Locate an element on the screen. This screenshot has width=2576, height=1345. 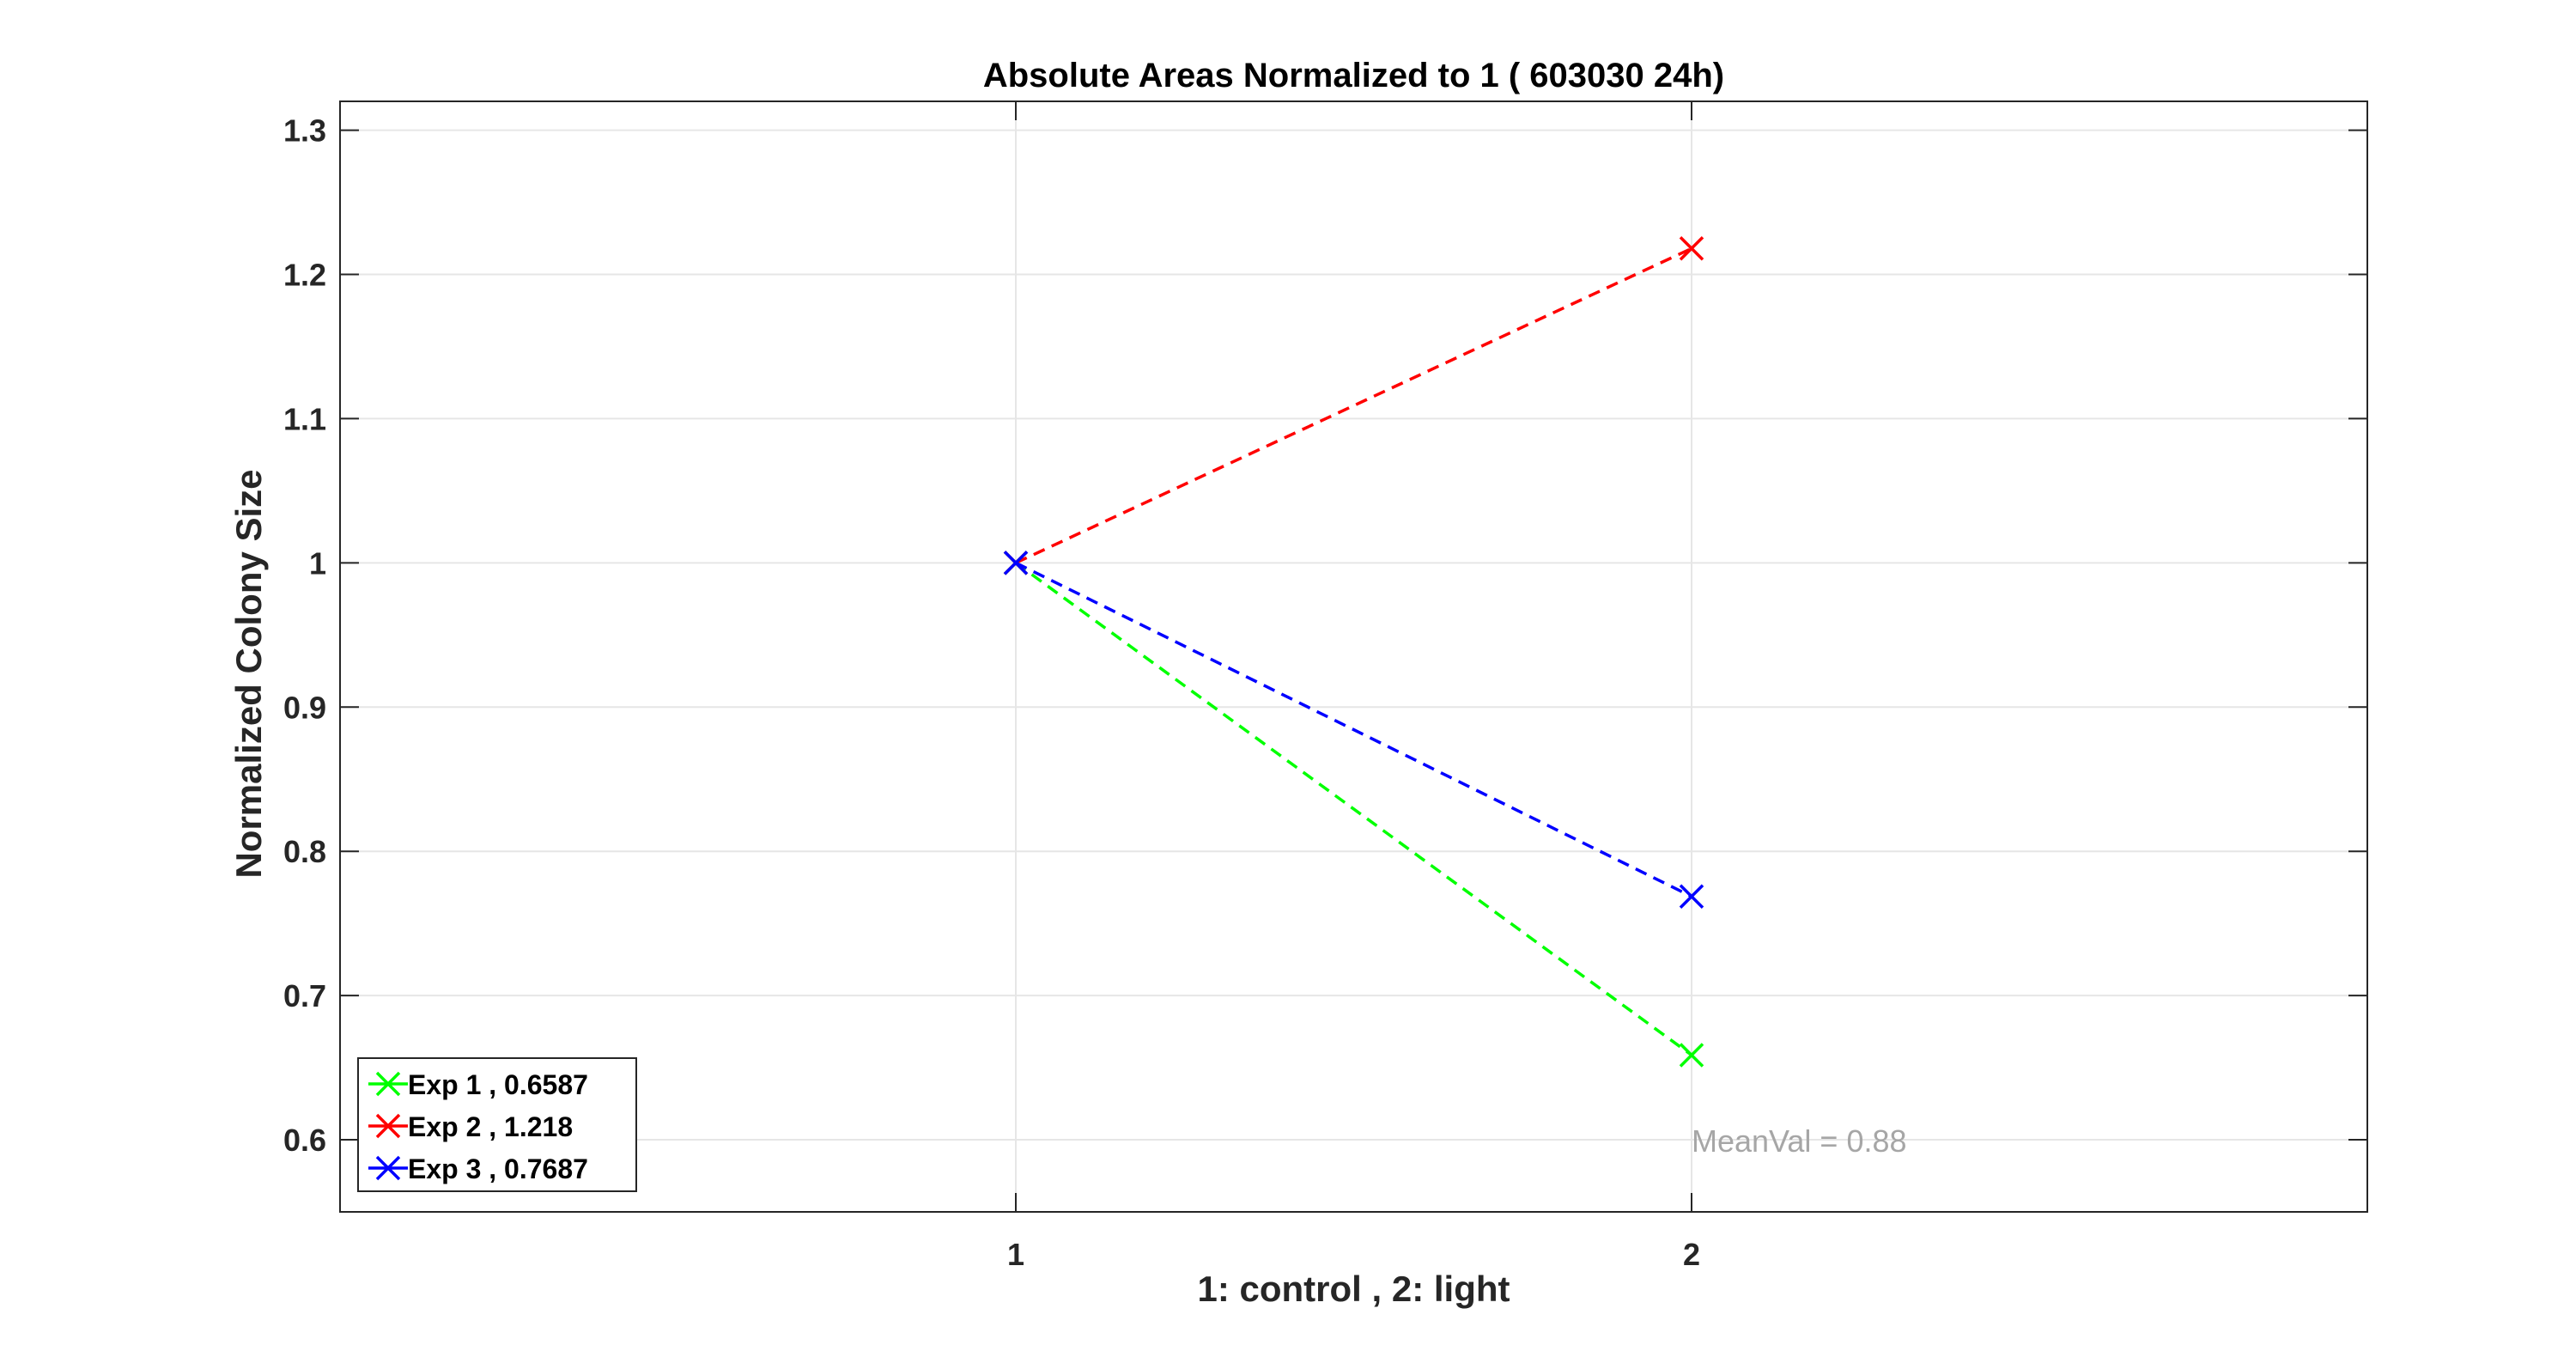
legend-item: Exp 3 , 0.7687 is located at coordinates (478, 1169).